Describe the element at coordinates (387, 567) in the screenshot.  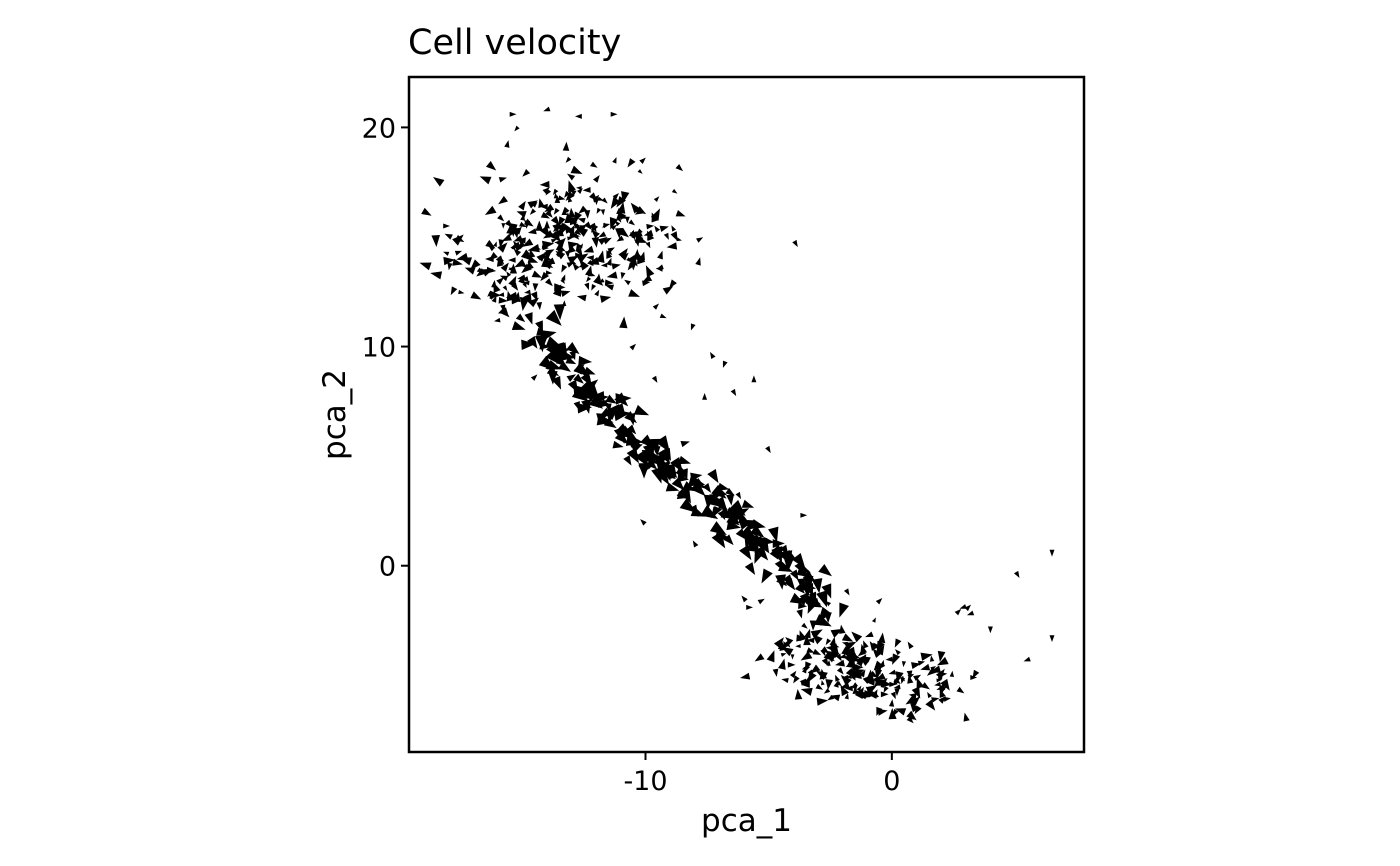
I see `y-tick-label: 0` at that location.